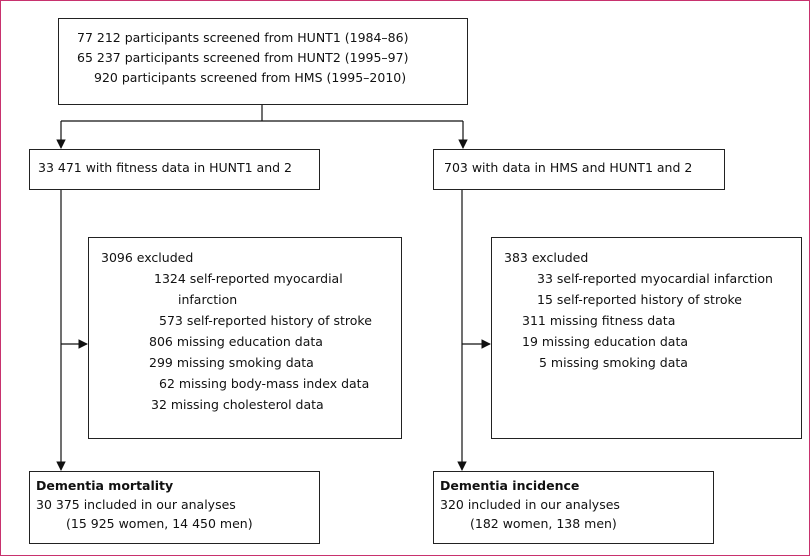 This screenshot has width=810, height=556. Describe the element at coordinates (237, 404) in the screenshot. I see `box-text: 32 missing cholesterol data` at that location.